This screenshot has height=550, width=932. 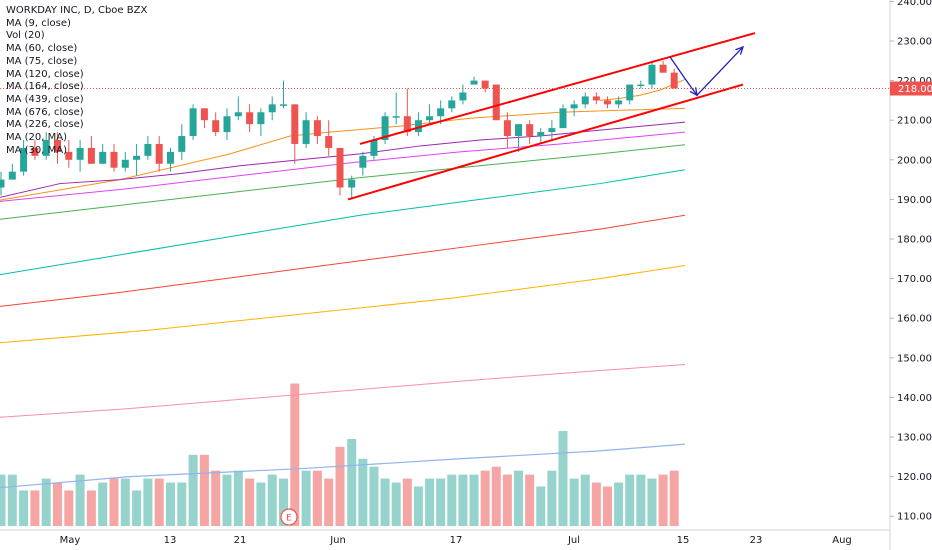 I want to click on x-tick-label: Jul, so click(x=573, y=540).